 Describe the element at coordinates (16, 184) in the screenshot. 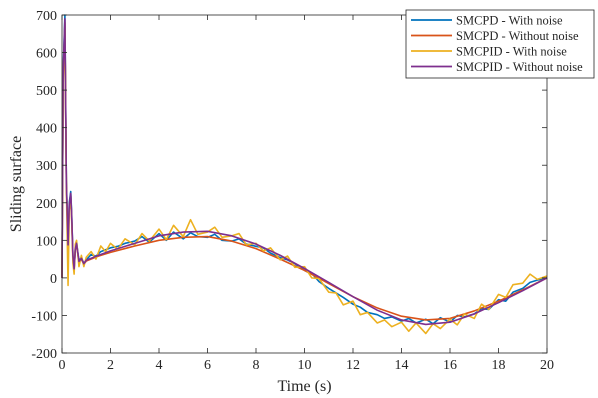

I see `y-axis-label: Sliding surface` at that location.